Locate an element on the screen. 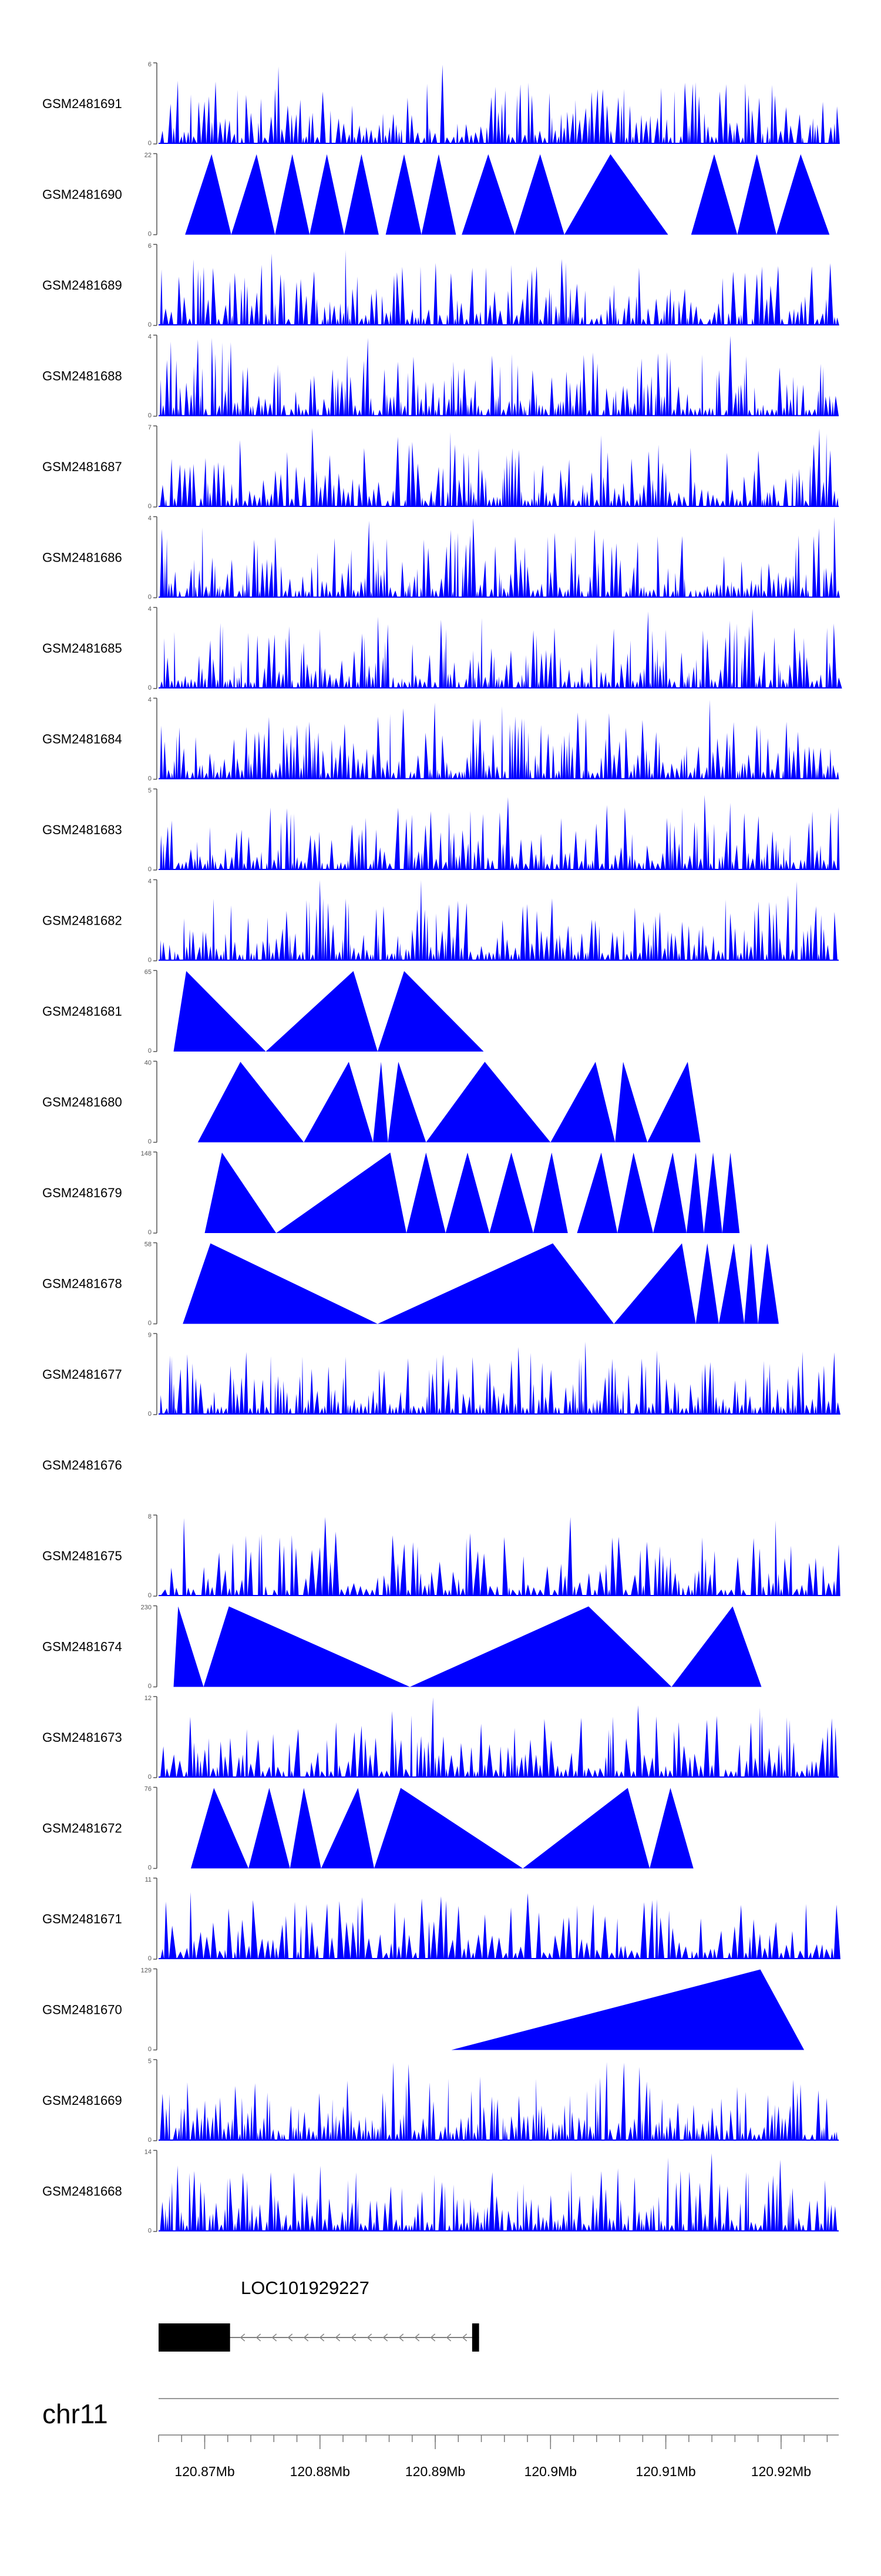  coverage-baseline is located at coordinates (499, 506).